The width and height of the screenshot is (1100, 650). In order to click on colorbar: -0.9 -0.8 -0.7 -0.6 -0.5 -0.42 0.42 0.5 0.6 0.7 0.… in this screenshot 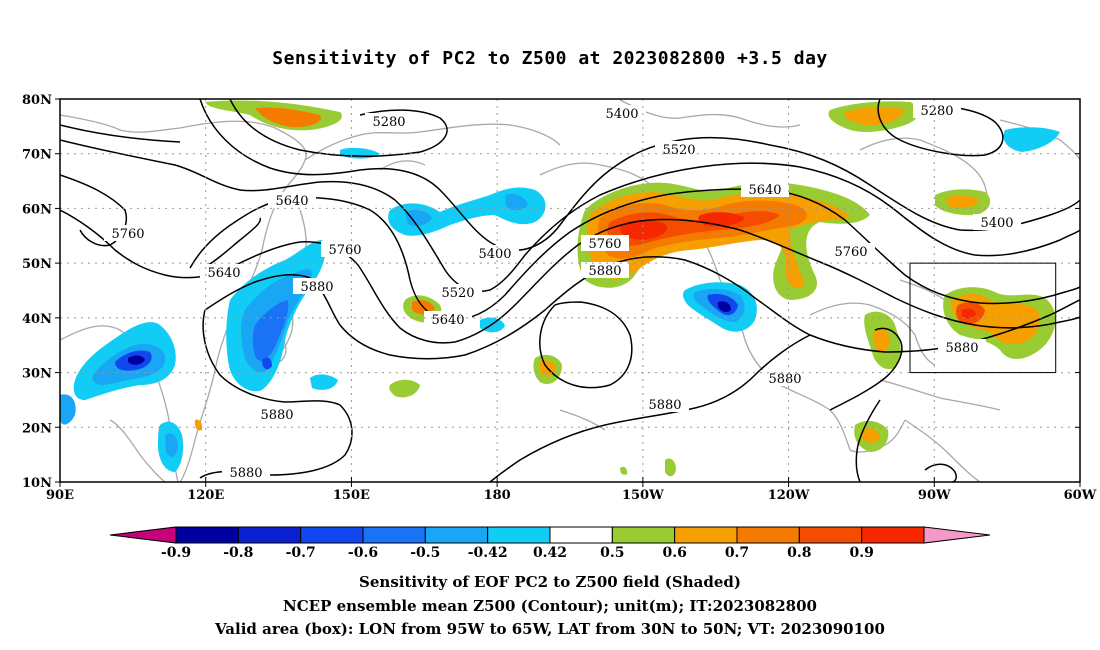, I will do `click(550, 543)`.